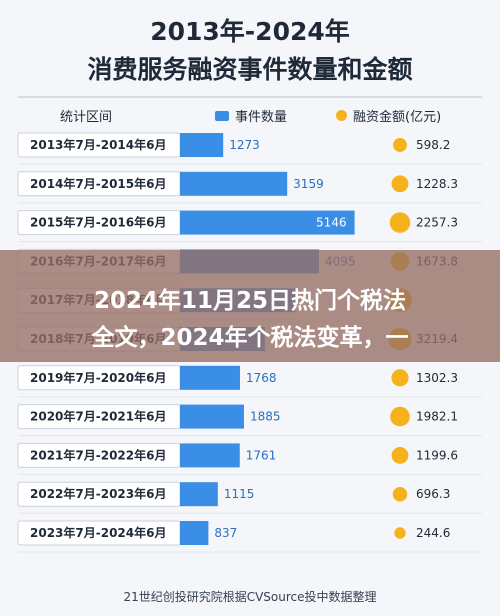 The image size is (500, 616). What do you see at coordinates (261, 455) in the screenshot?
I see `count-value-label: 1761` at bounding box center [261, 455].